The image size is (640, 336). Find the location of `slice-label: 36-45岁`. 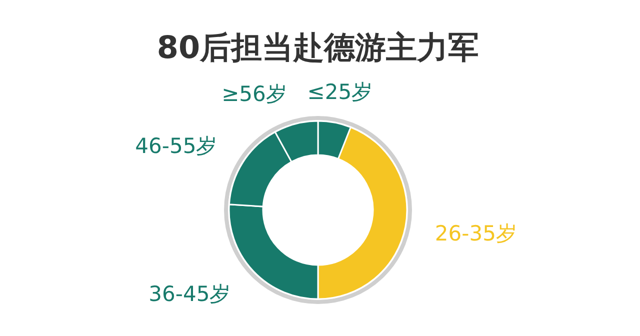

slice-label: 36-45岁 is located at coordinates (189, 294).